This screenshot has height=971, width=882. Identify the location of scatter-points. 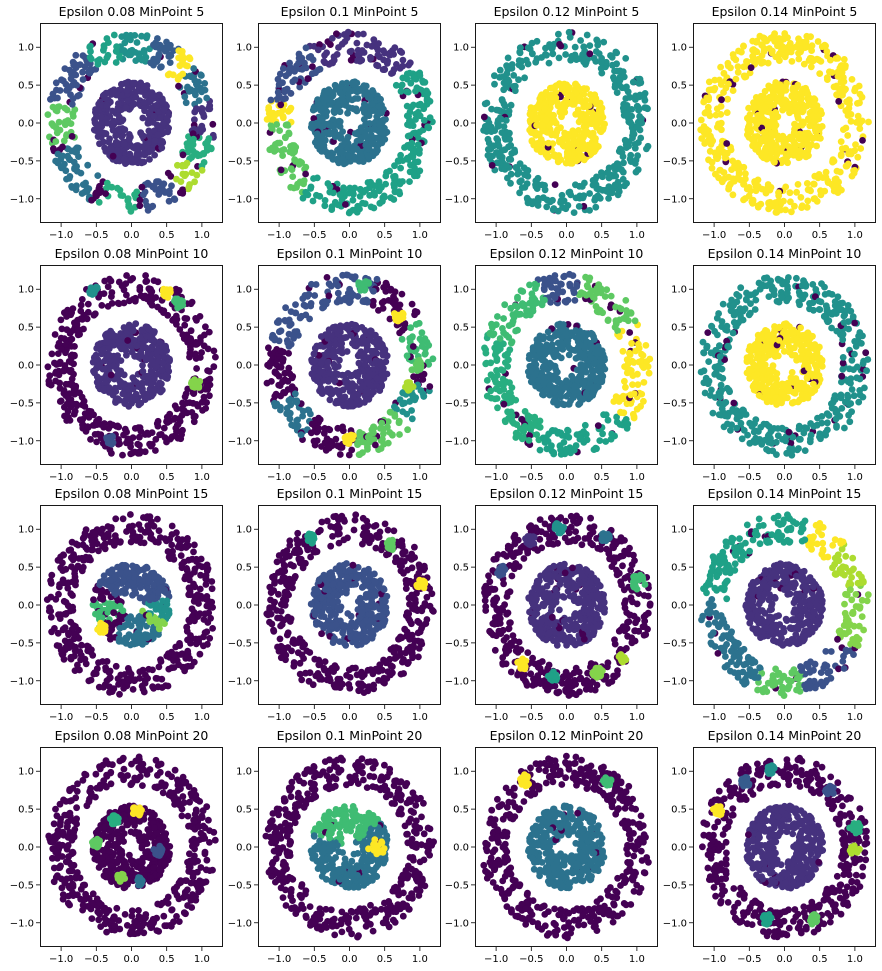
(131, 365).